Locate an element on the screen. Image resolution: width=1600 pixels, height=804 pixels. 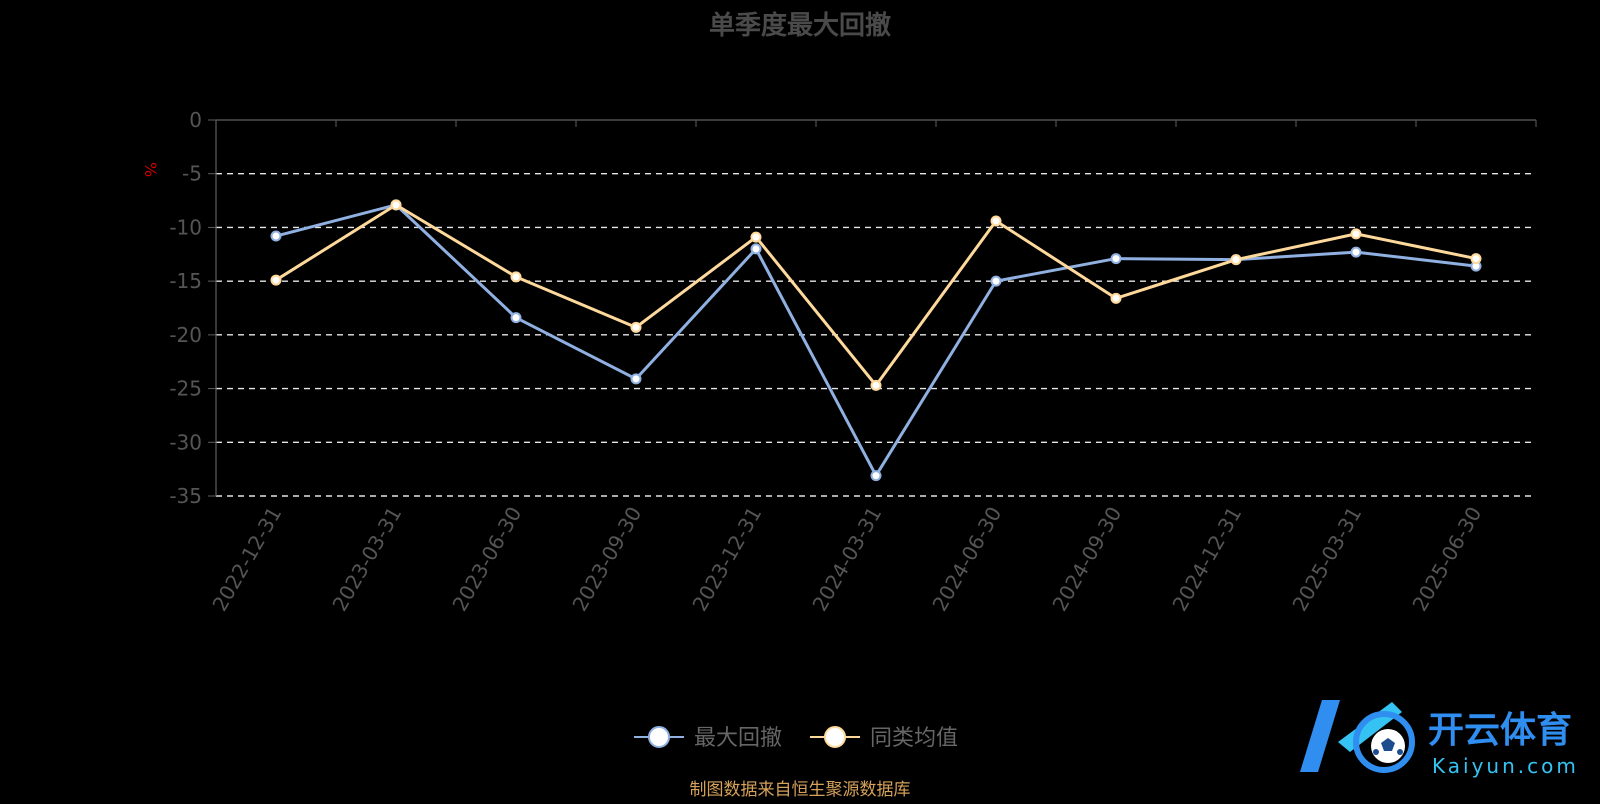
y-axis-label: % is located at coordinates (150, 169).